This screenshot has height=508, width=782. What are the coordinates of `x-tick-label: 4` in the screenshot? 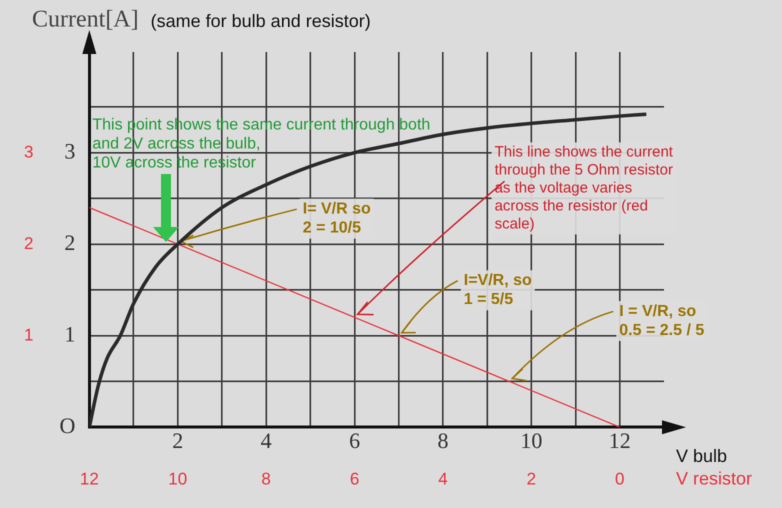 It's located at (266, 441).